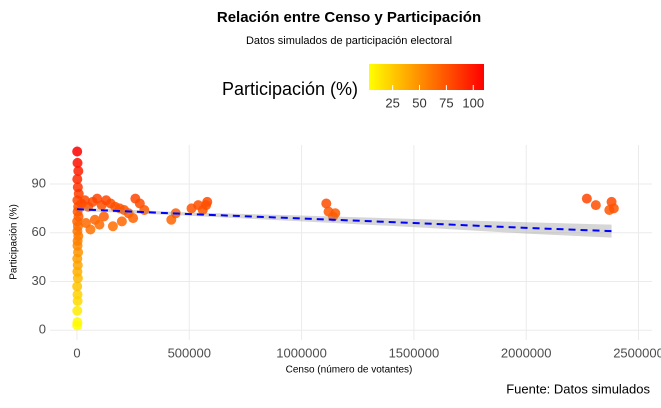 The width and height of the screenshot is (661, 408). I want to click on y-tick-label: 30, so click(39, 280).